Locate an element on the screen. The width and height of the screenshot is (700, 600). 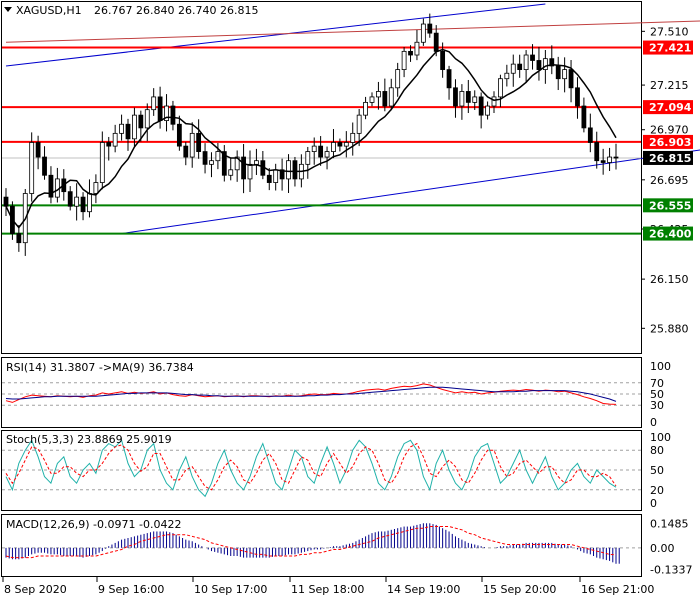
time-label: 15 Sep 20:00 is located at coordinates (519, 589).